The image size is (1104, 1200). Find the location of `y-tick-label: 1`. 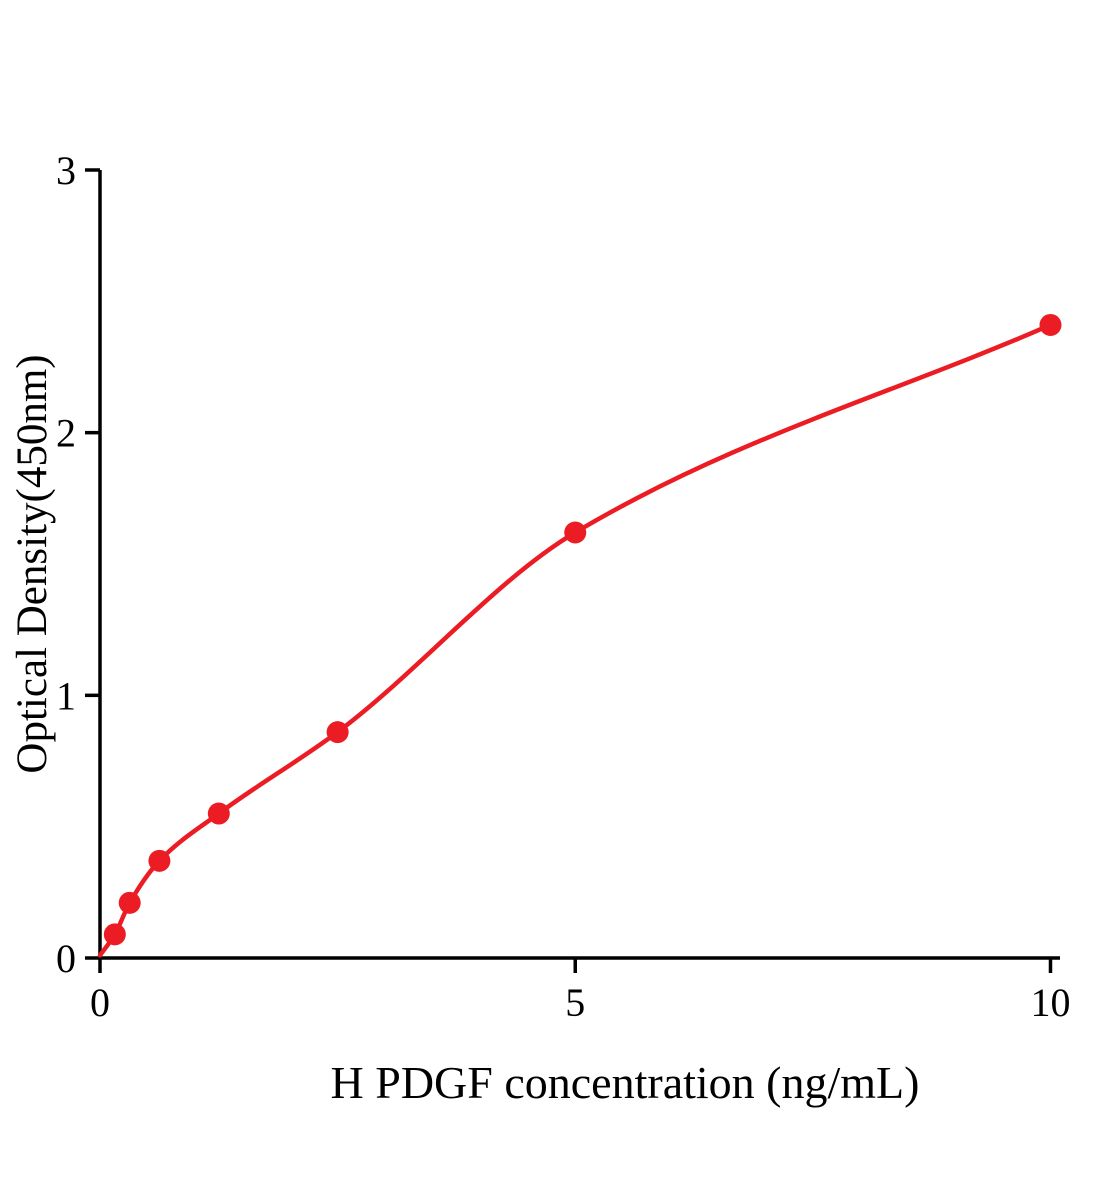

y-tick-label: 1 is located at coordinates (66, 695).